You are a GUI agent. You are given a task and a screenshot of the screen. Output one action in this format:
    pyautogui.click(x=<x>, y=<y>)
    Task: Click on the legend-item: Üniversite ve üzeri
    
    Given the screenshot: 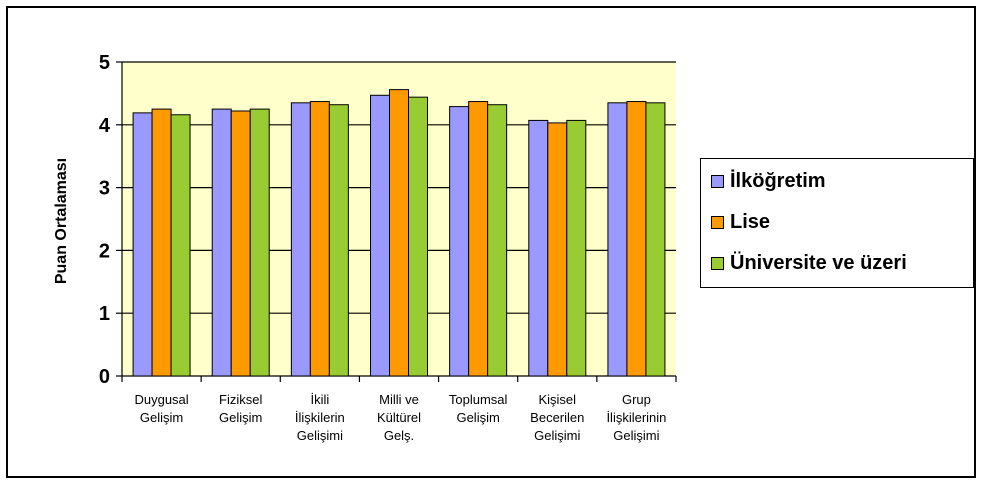 What is the action you would take?
    pyautogui.click(x=809, y=263)
    